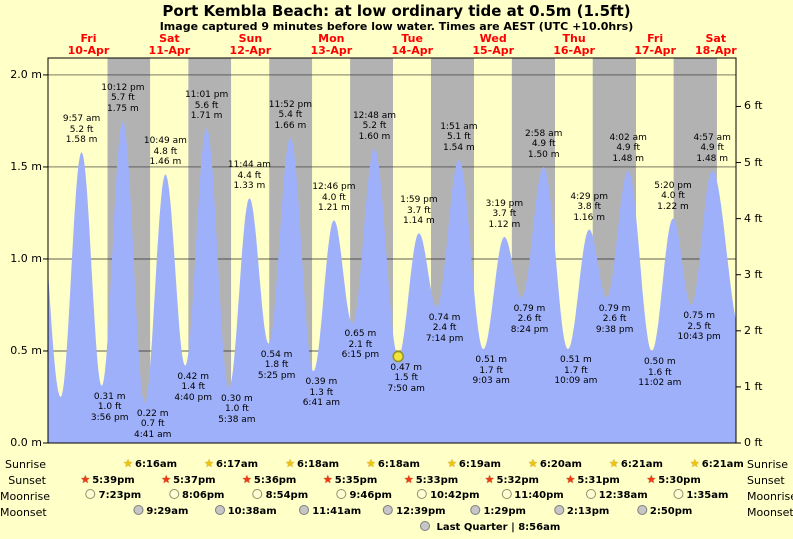  What do you see at coordinates (529, 319) in the screenshot?
I see `tide-low-label: 0.79 m 2.6 ft 8:24 pm` at bounding box center [529, 319].